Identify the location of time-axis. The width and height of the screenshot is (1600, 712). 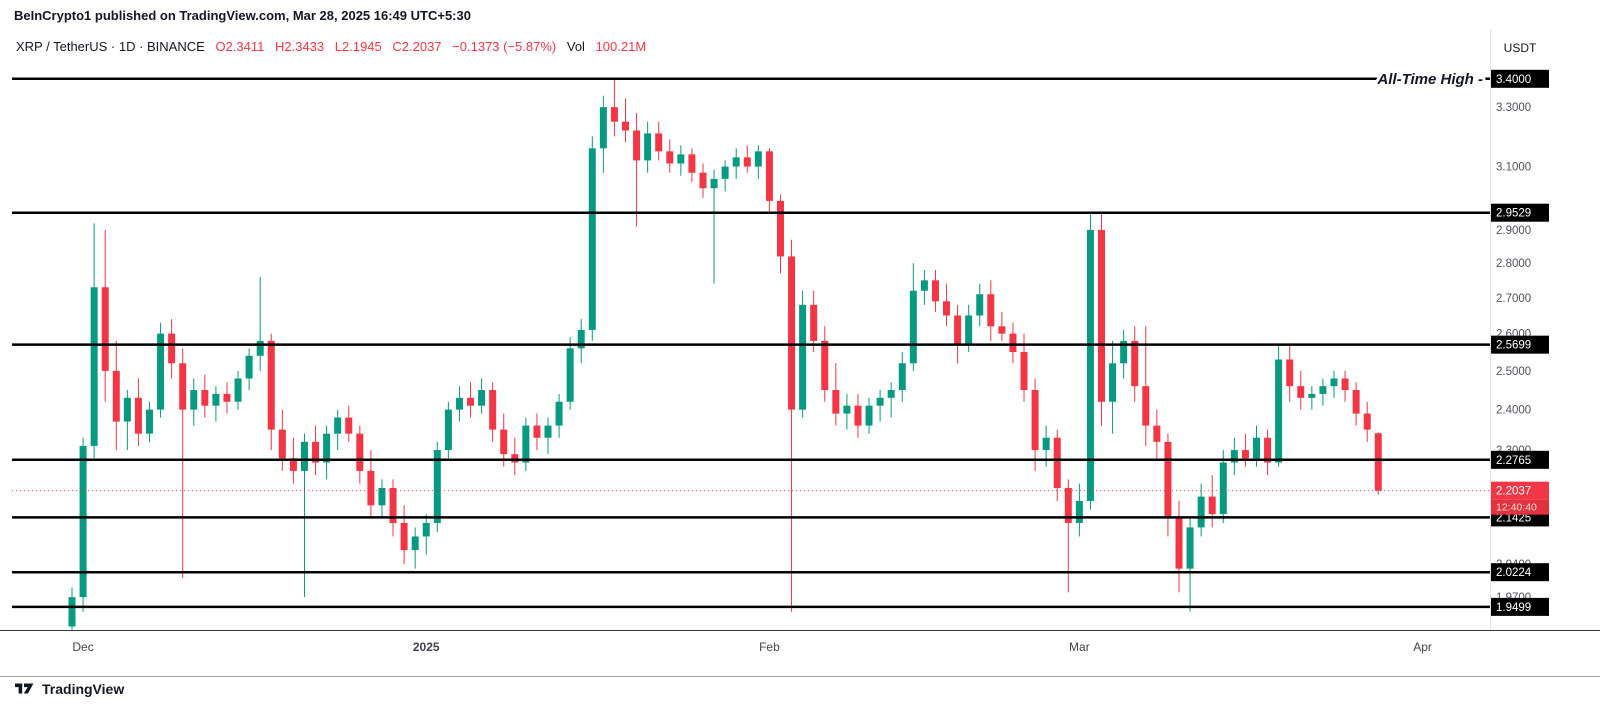
(745, 653).